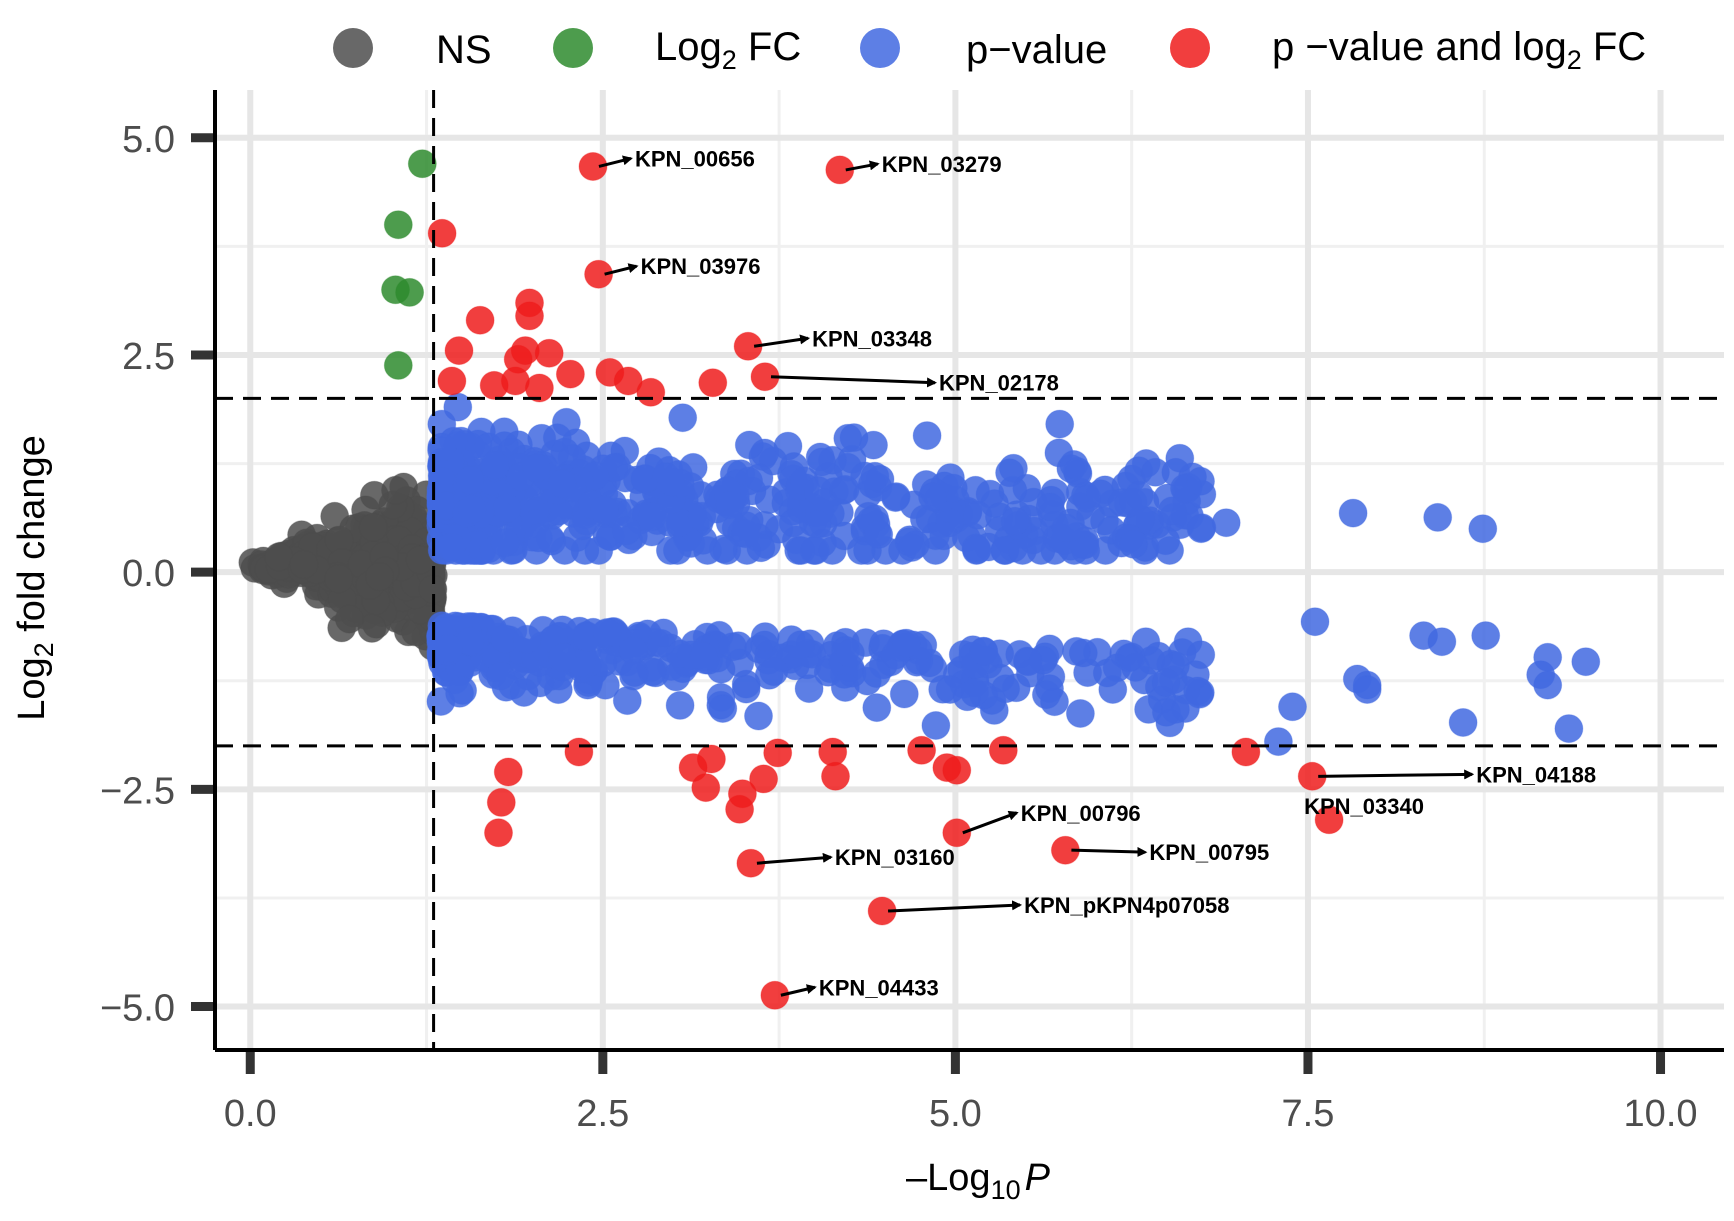  I want to click on log2fc-points, so click(409, 264).